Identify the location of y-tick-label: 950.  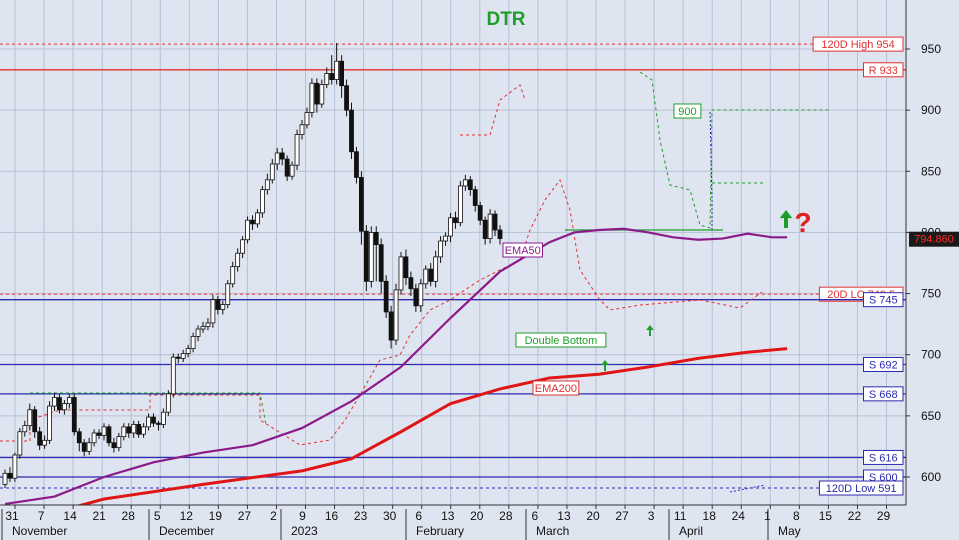
(931, 49).